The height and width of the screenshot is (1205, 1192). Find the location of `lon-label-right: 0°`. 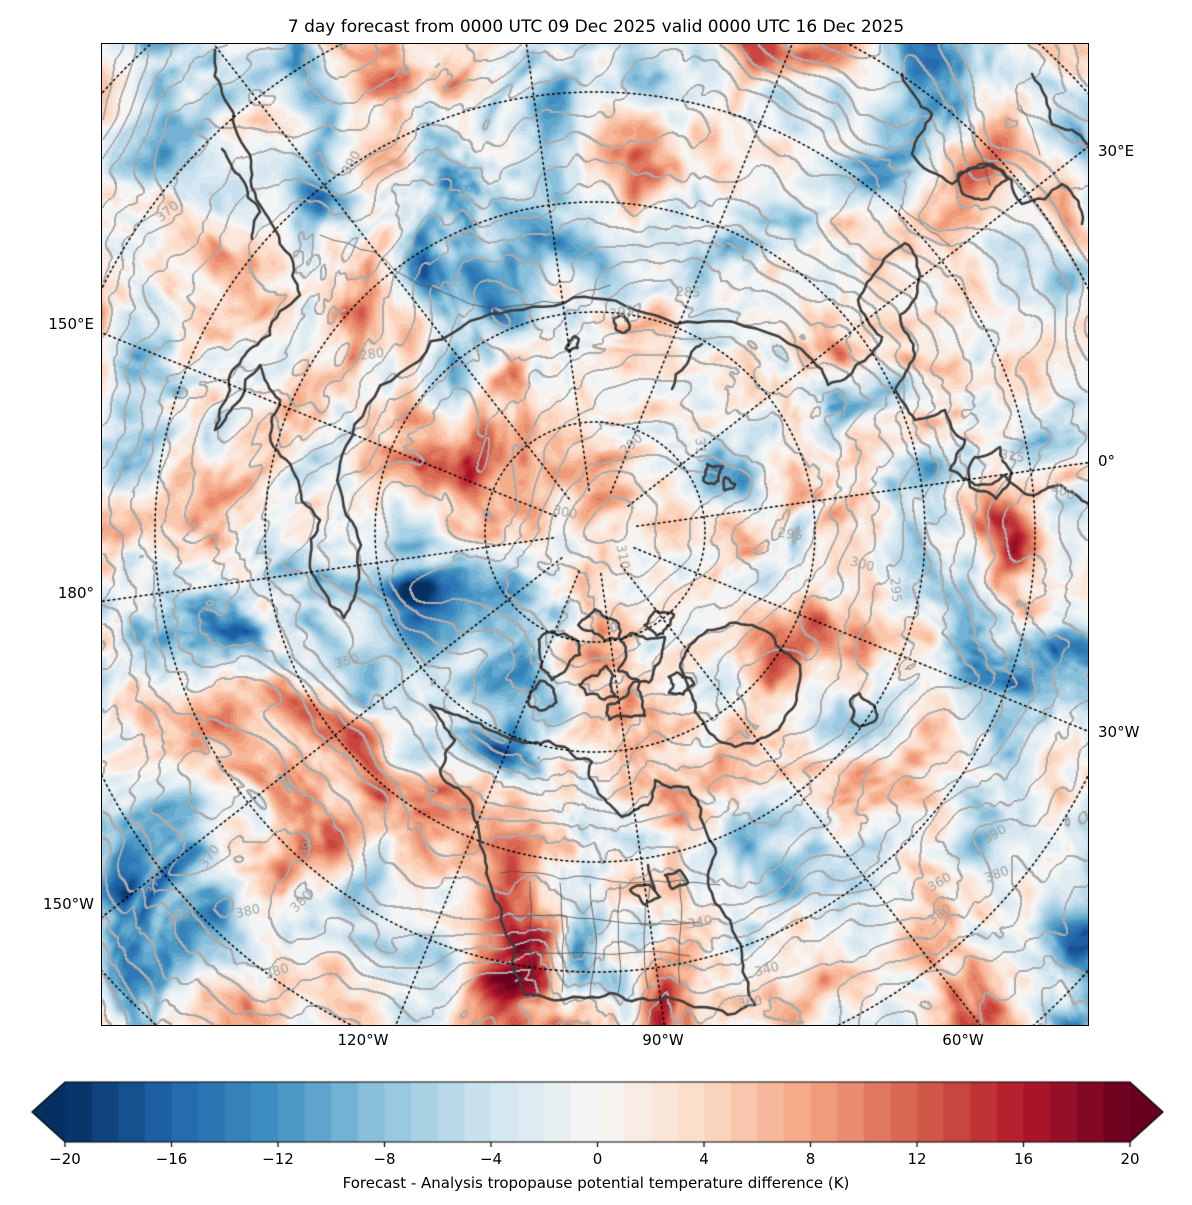

lon-label-right: 0° is located at coordinates (1107, 461).